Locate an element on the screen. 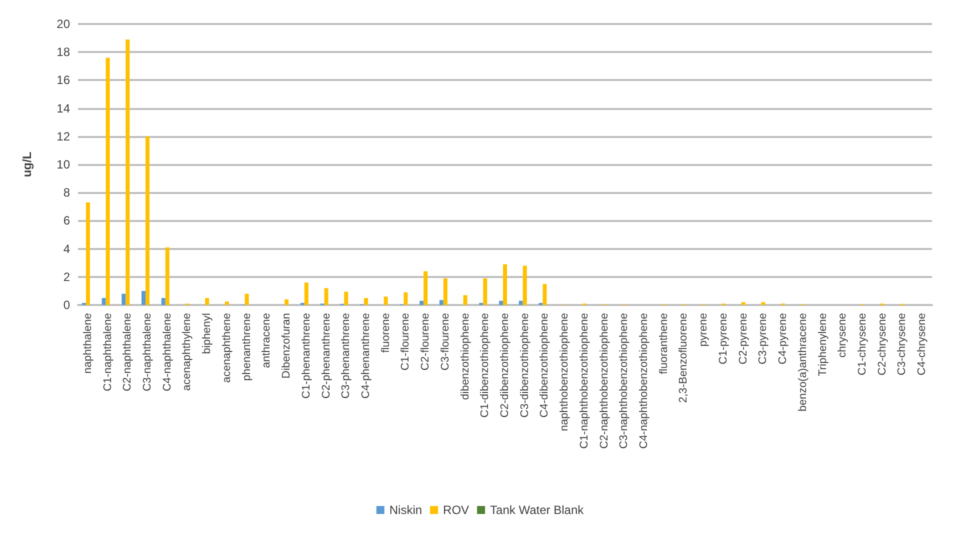 The height and width of the screenshot is (533, 960). y-tick-label: 0 is located at coordinates (66, 305).